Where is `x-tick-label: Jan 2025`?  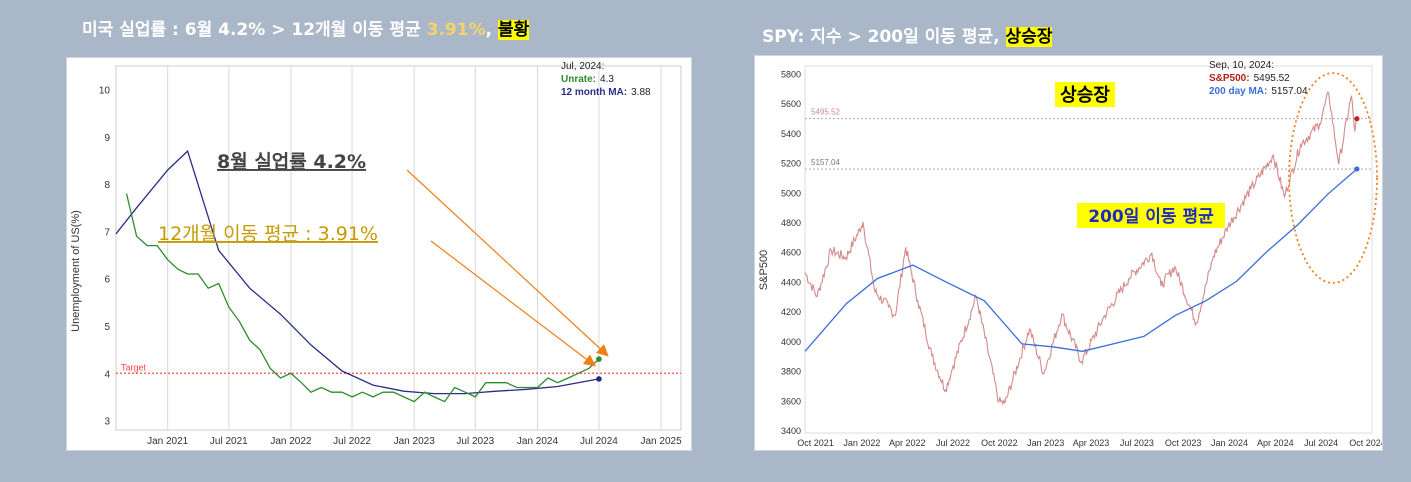 x-tick-label: Jan 2025 is located at coordinates (661, 441).